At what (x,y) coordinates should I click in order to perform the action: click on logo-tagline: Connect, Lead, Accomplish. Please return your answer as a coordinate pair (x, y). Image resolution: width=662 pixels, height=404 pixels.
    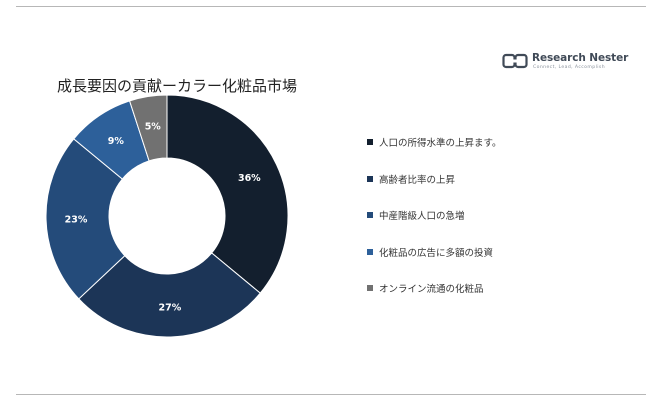
    Looking at the image, I should click on (569, 67).